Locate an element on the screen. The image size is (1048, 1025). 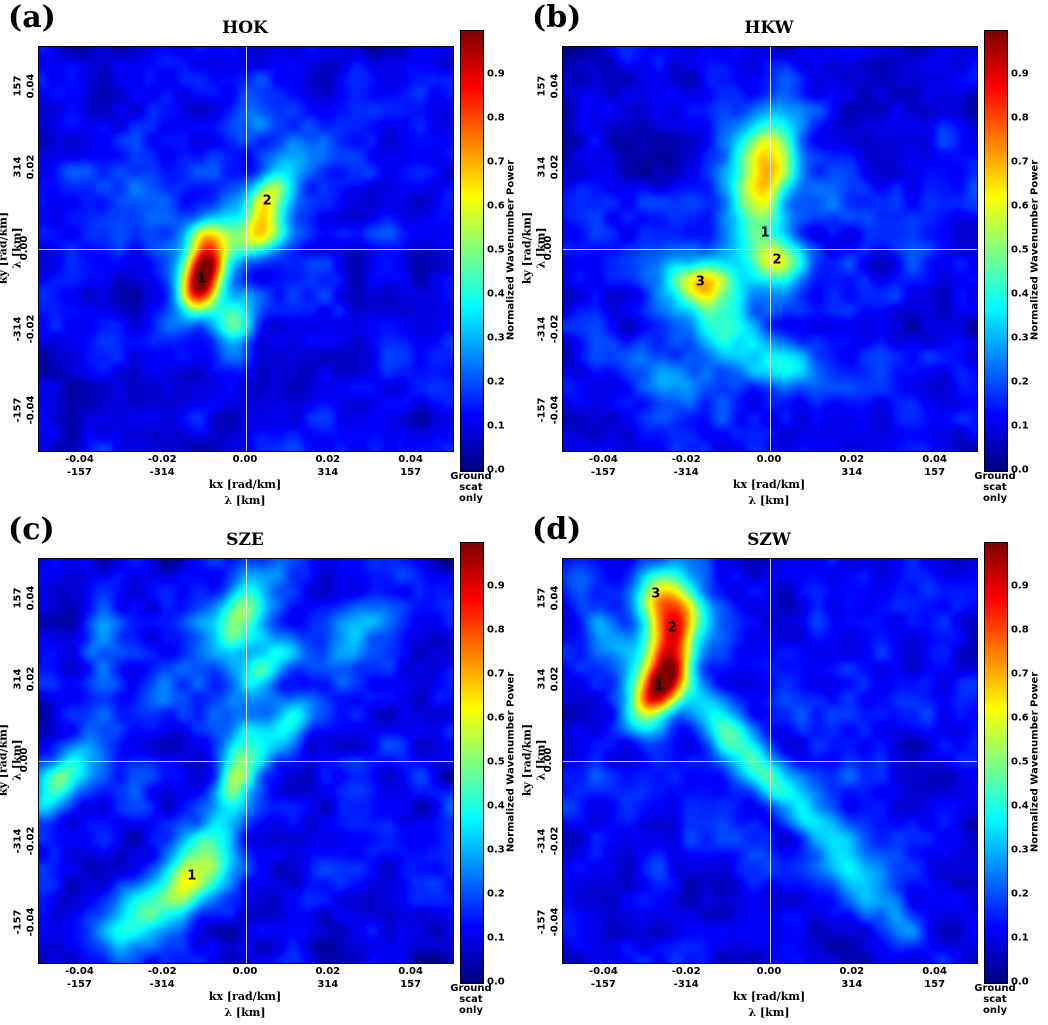
panel-title: HOK is located at coordinates (245, 28).